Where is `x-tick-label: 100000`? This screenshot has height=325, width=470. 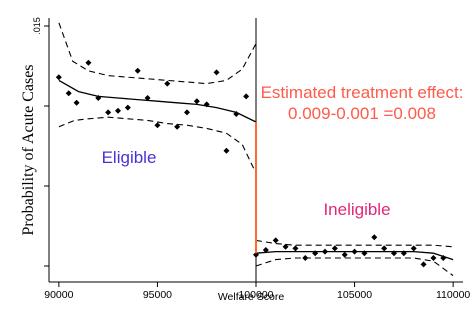
x-tick-label: 100000 is located at coordinates (255, 295).